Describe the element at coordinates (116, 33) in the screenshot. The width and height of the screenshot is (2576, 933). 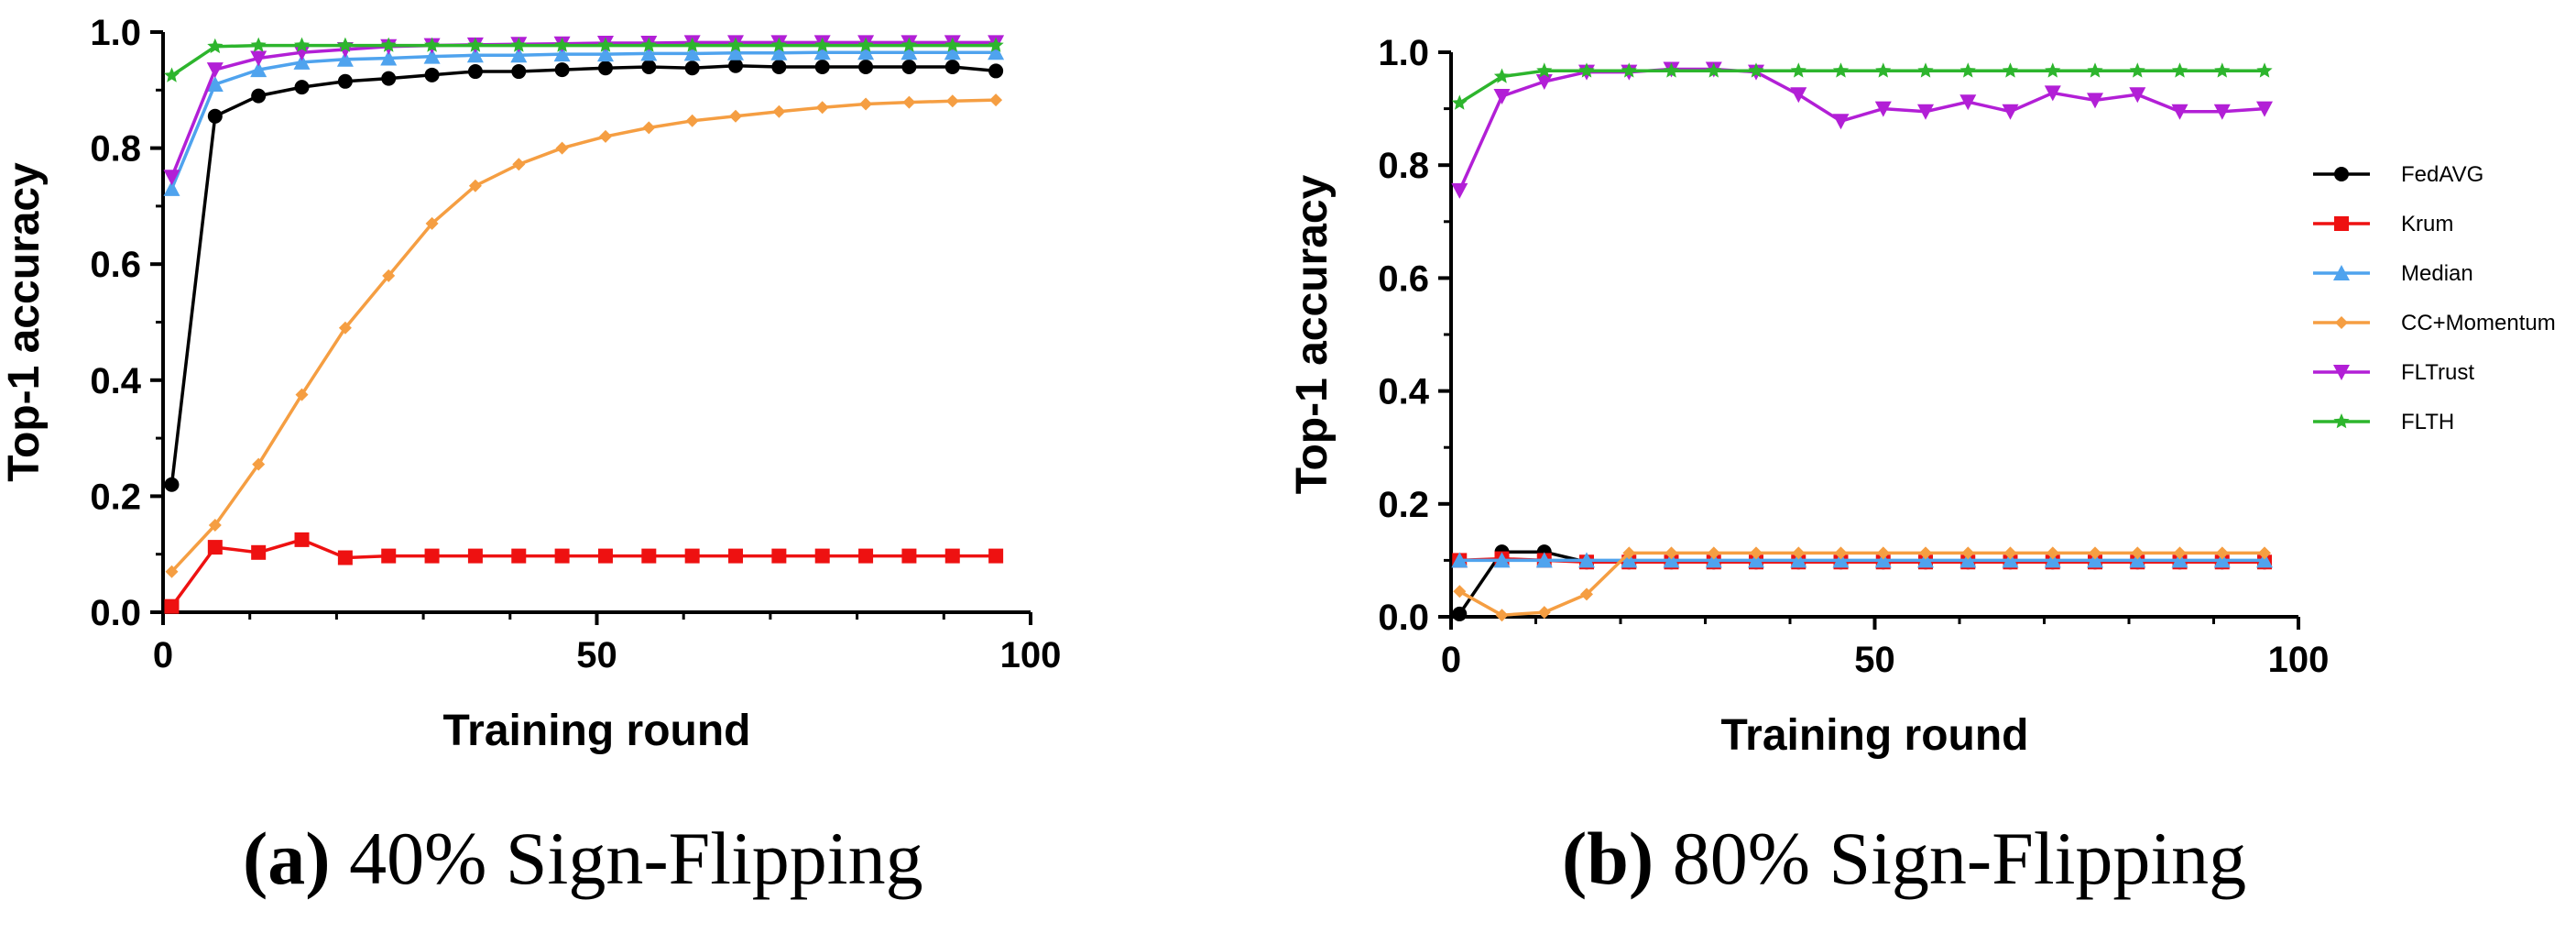
I see `y-tick-label-a: 1.0` at that location.